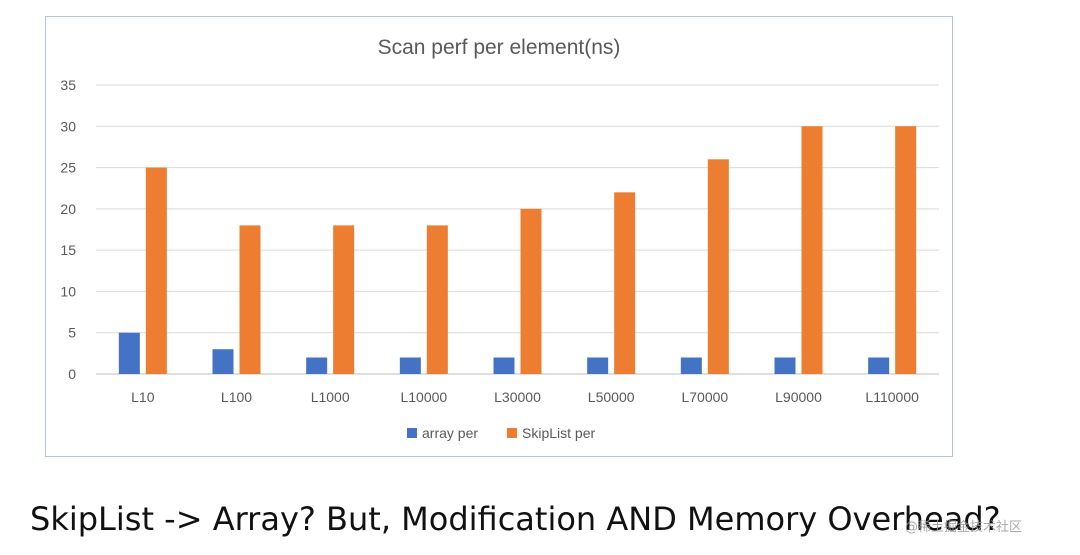  Describe the element at coordinates (558, 433) in the screenshot. I see `legend-label: SkipList per` at that location.